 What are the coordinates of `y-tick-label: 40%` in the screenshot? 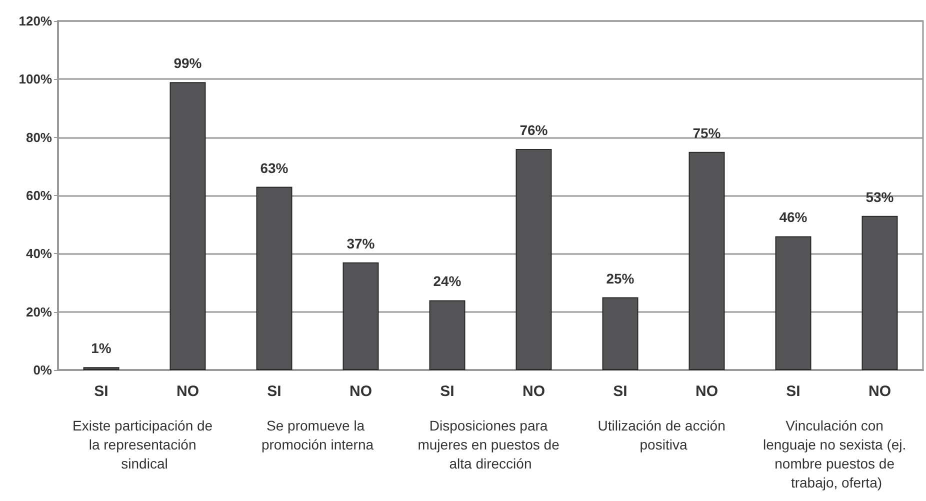 It's located at (39, 254).